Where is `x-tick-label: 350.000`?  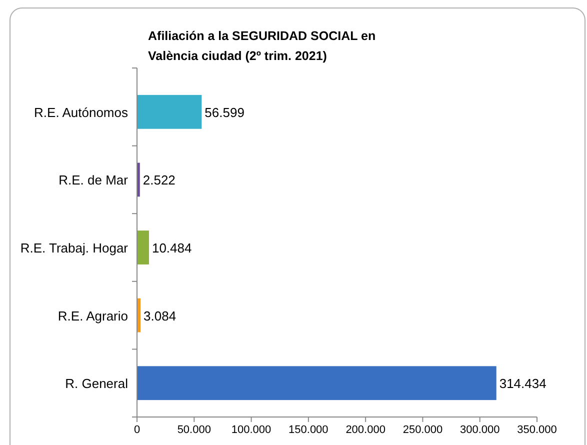
x-tick-label: 350.000 is located at coordinates (537, 430).